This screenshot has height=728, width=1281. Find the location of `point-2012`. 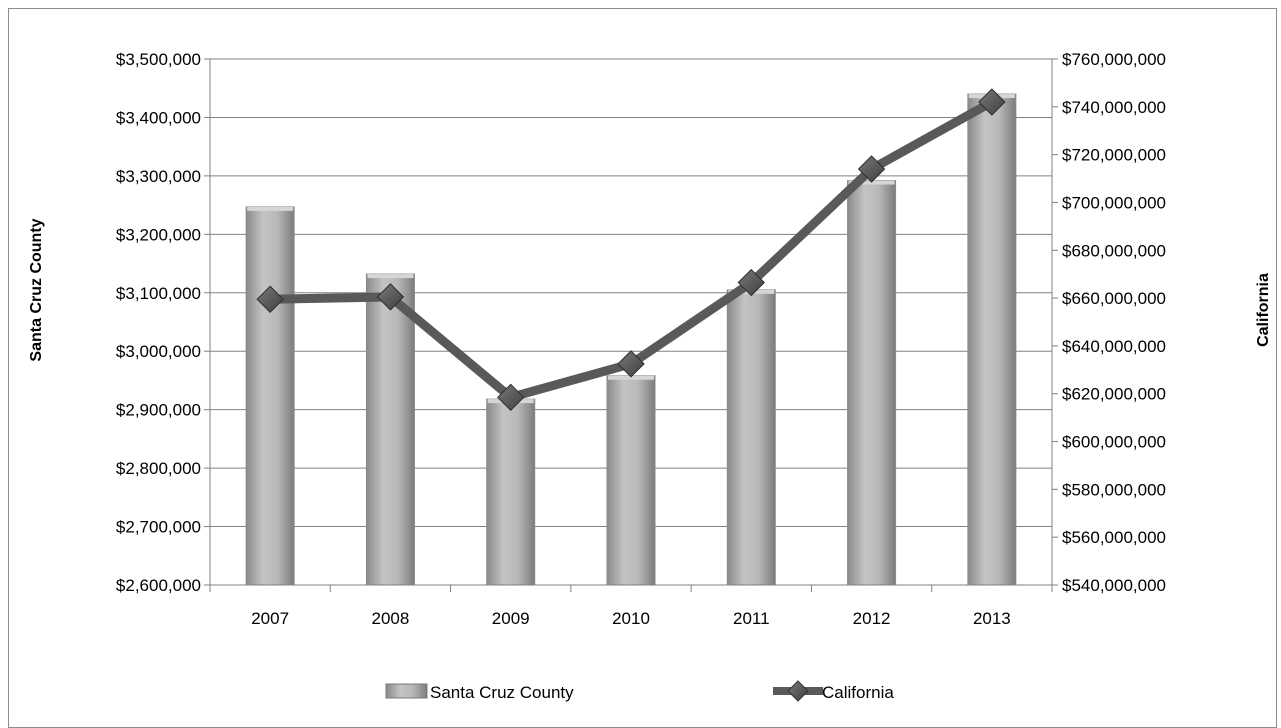

point-2012 is located at coordinates (871, 169).